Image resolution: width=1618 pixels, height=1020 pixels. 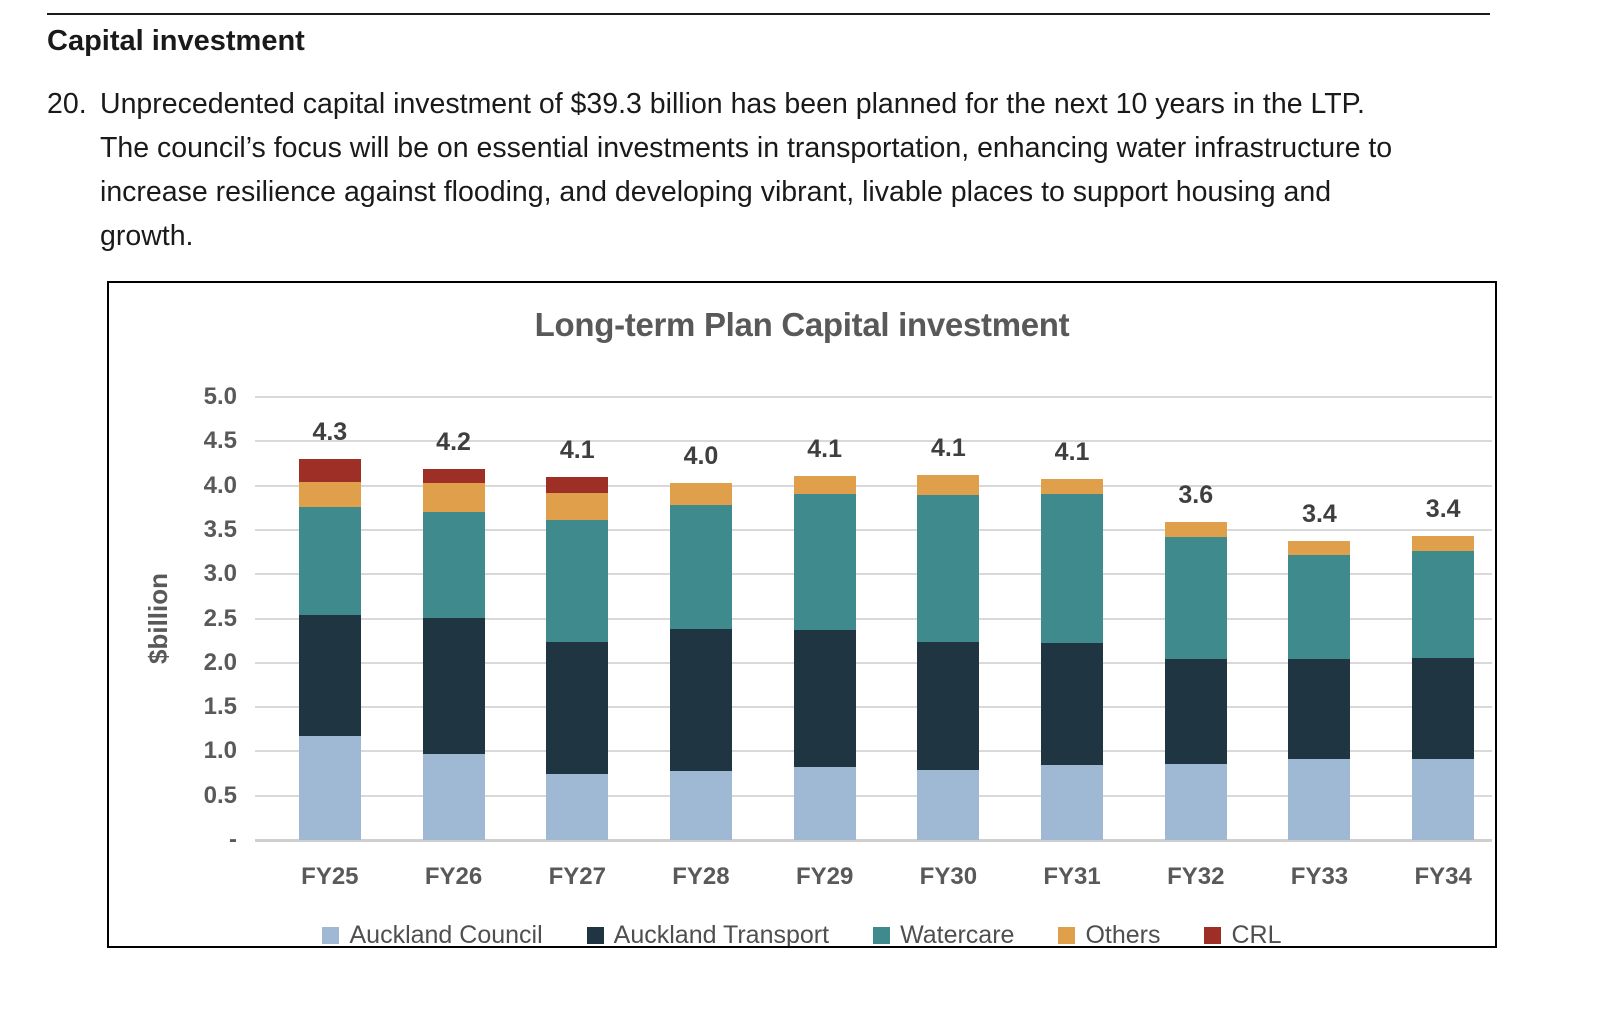 What do you see at coordinates (948, 876) in the screenshot?
I see `x-axis-label-fy30: FY30` at bounding box center [948, 876].